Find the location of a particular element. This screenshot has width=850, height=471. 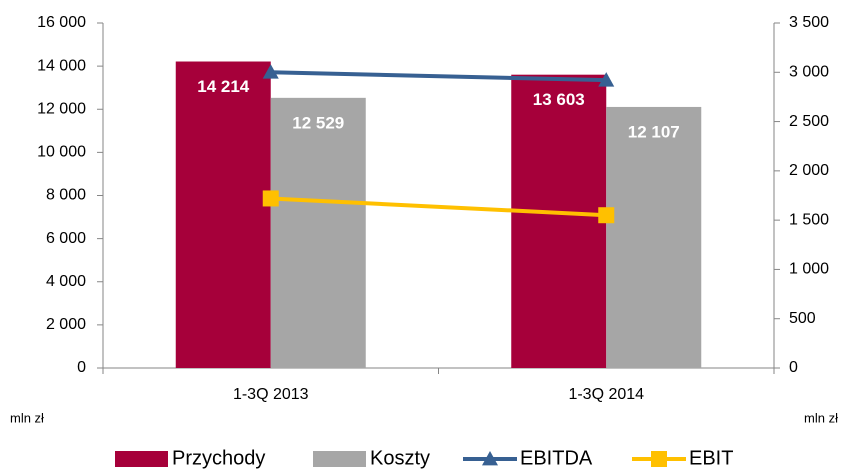

y-tick-label: 0 is located at coordinates (81, 367).